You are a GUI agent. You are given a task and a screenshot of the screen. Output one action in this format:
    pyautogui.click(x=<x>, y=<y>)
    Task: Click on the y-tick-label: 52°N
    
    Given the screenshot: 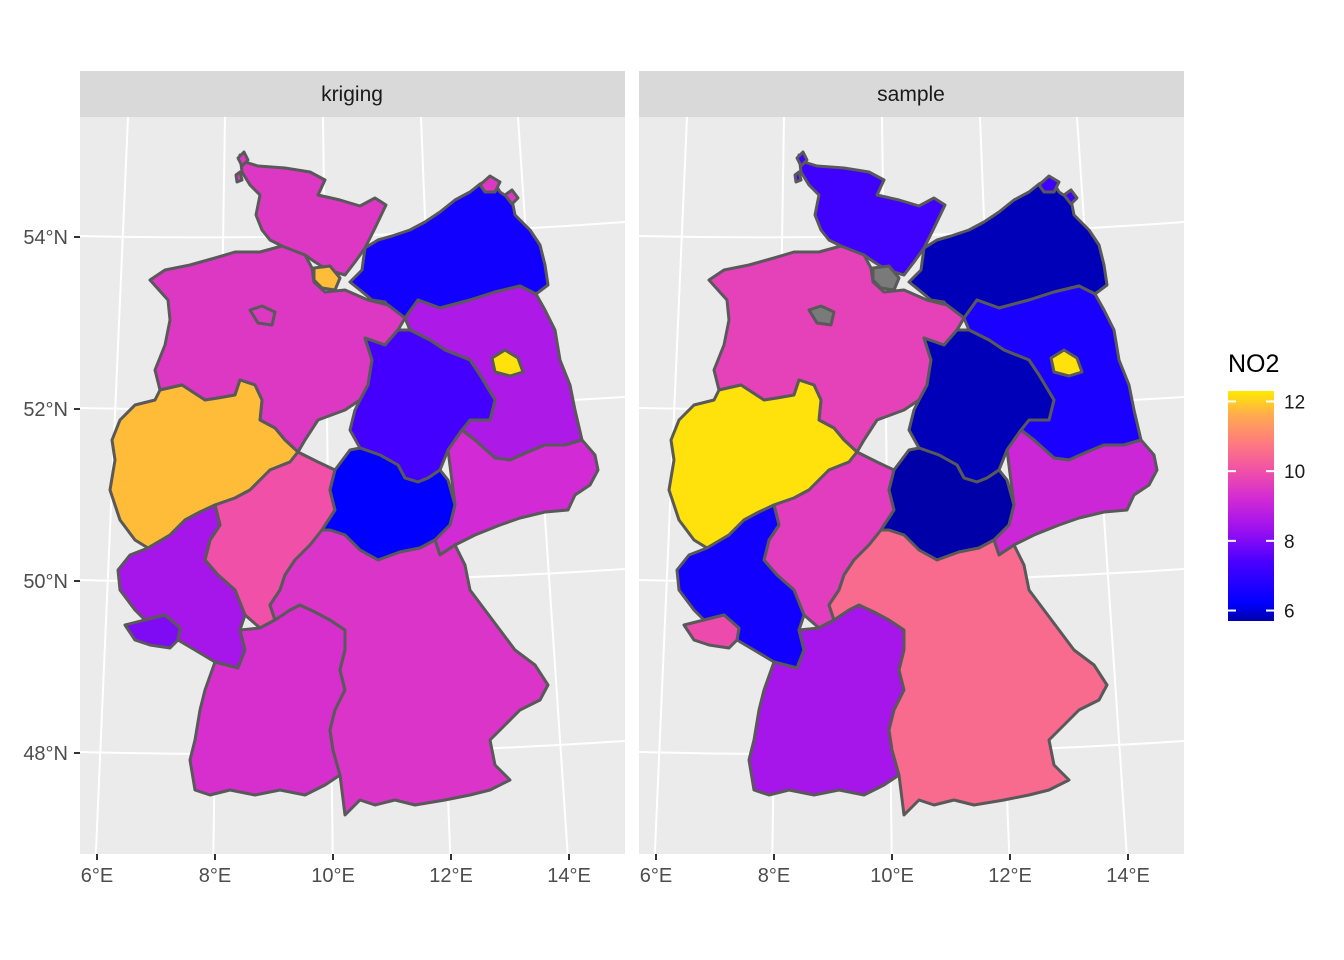 What is the action you would take?
    pyautogui.click(x=45, y=410)
    